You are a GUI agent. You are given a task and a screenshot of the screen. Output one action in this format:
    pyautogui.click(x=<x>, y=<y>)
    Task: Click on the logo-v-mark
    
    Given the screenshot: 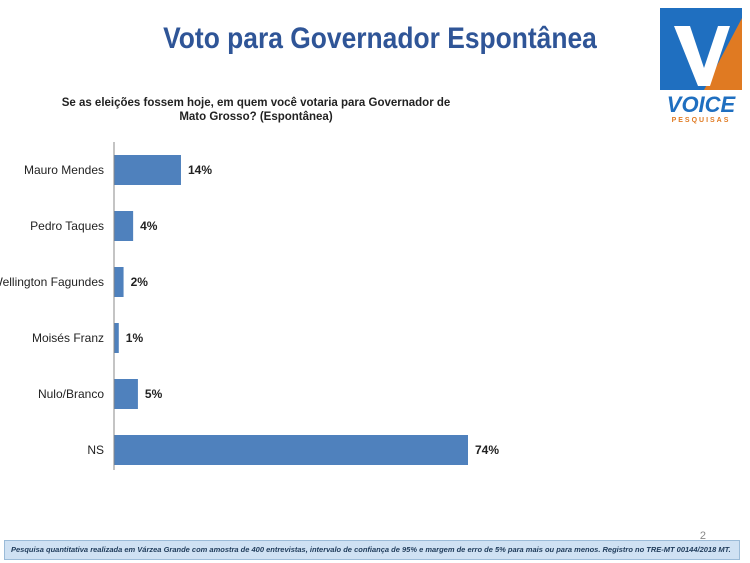 What is the action you would take?
    pyautogui.click(x=702, y=56)
    